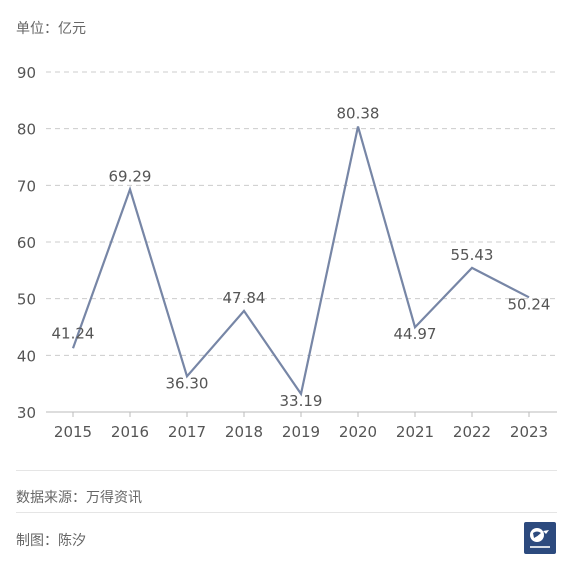  Describe the element at coordinates (51, 29) in the screenshot. I see `unit-label: 单位：亿元` at that location.